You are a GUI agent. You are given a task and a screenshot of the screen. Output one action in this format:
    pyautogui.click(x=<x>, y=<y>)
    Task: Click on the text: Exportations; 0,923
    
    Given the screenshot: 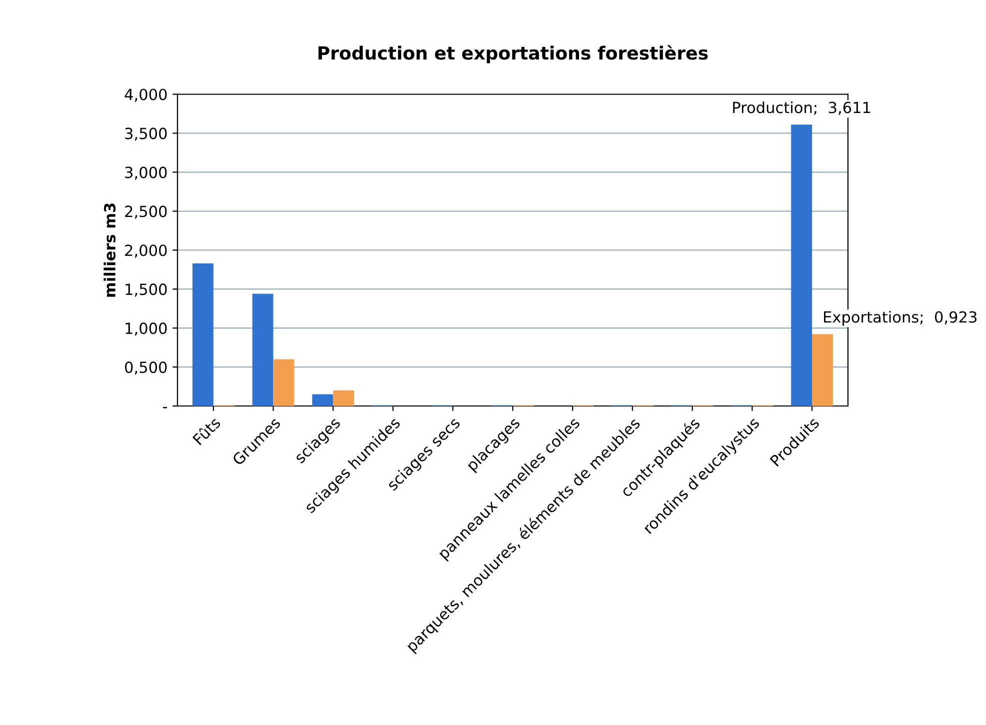 What is the action you would take?
    pyautogui.click(x=900, y=318)
    